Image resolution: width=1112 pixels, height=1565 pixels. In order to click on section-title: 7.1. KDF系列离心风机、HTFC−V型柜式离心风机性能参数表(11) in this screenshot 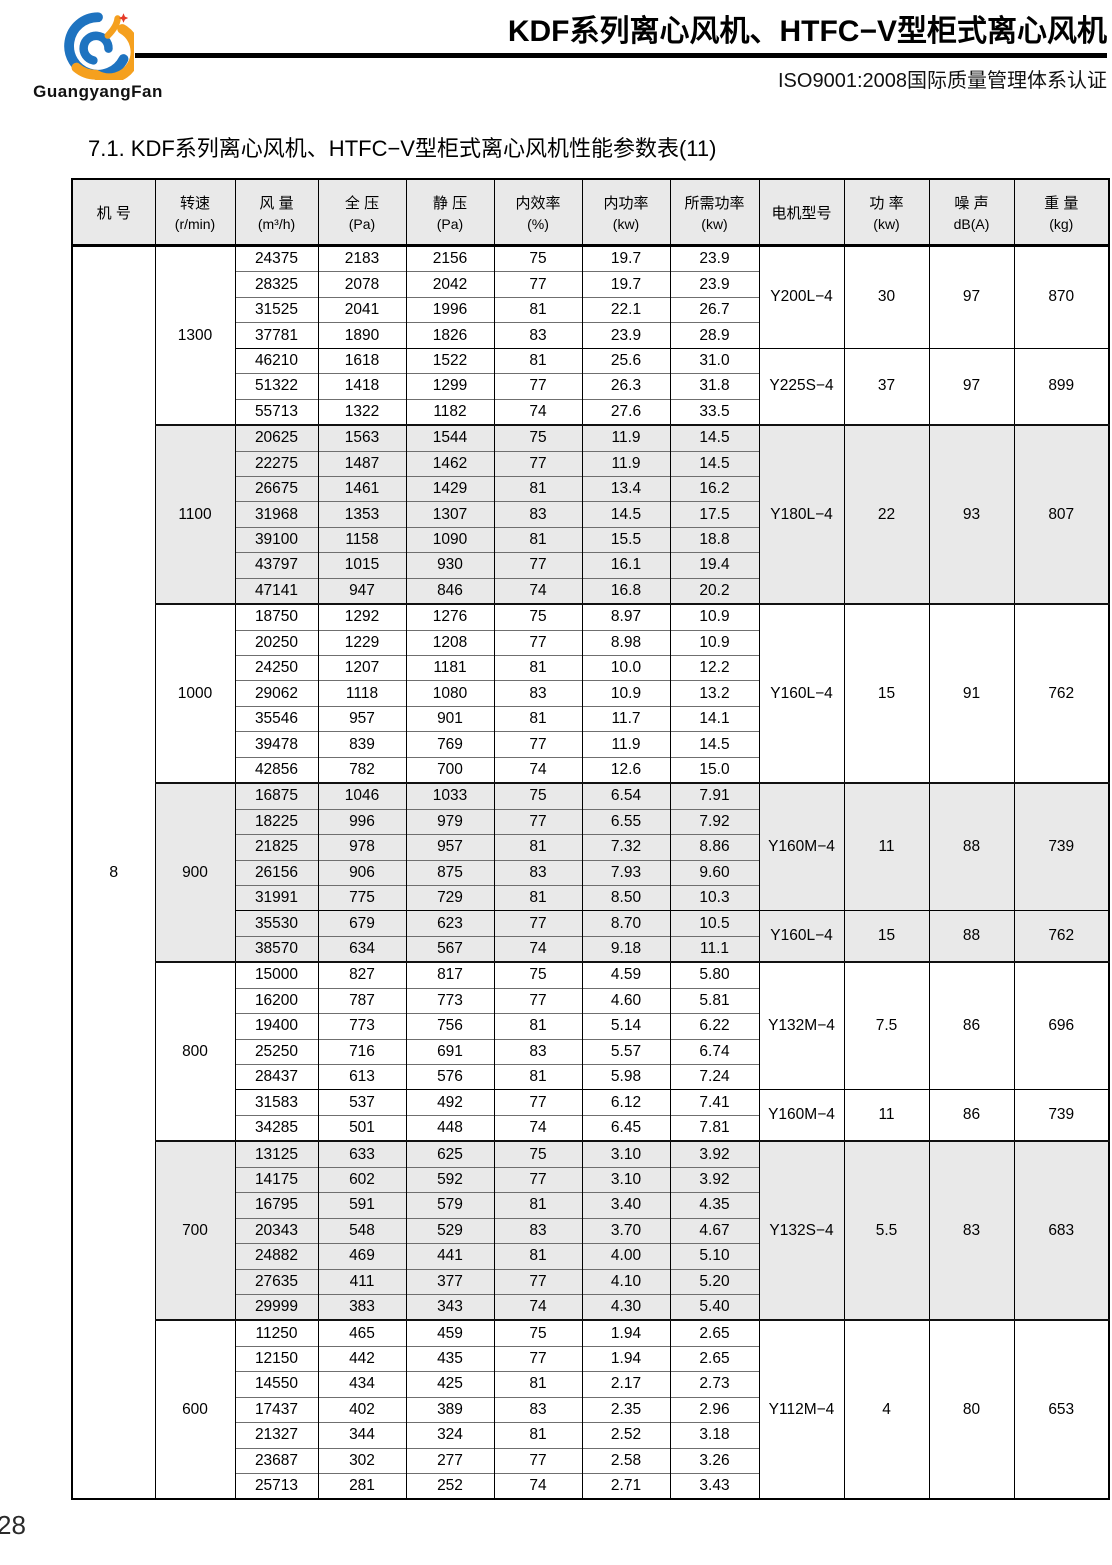, I will do `click(402, 148)`.